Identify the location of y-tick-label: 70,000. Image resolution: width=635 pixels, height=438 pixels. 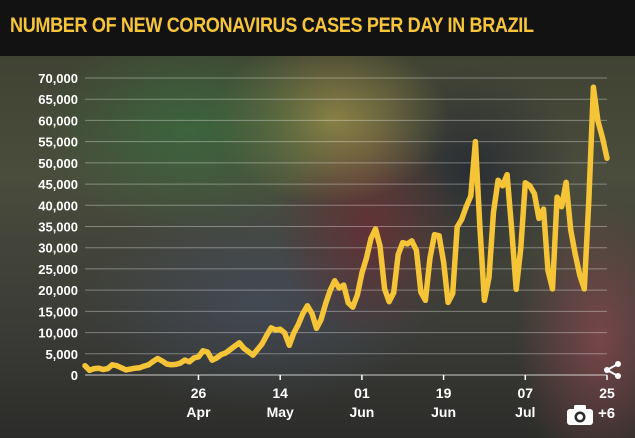
(58, 78).